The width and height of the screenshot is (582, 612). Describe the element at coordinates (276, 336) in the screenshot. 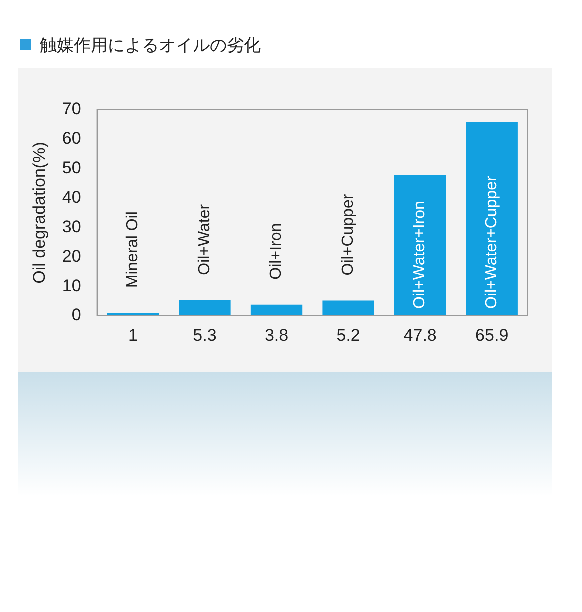

I see `data-label: 3.8` at that location.